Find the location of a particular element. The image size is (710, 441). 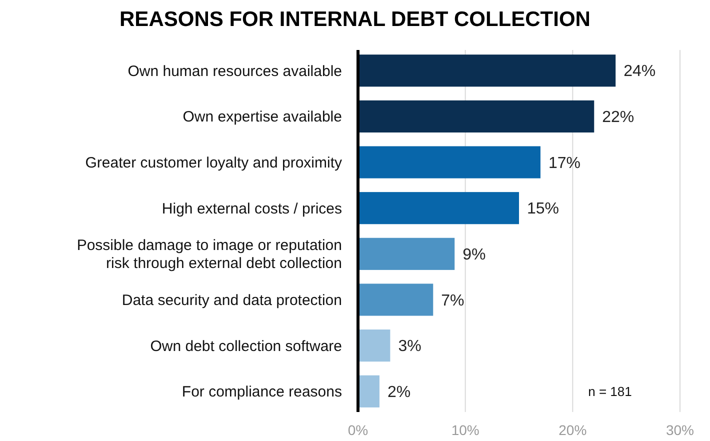

data-label: 7% is located at coordinates (452, 301).